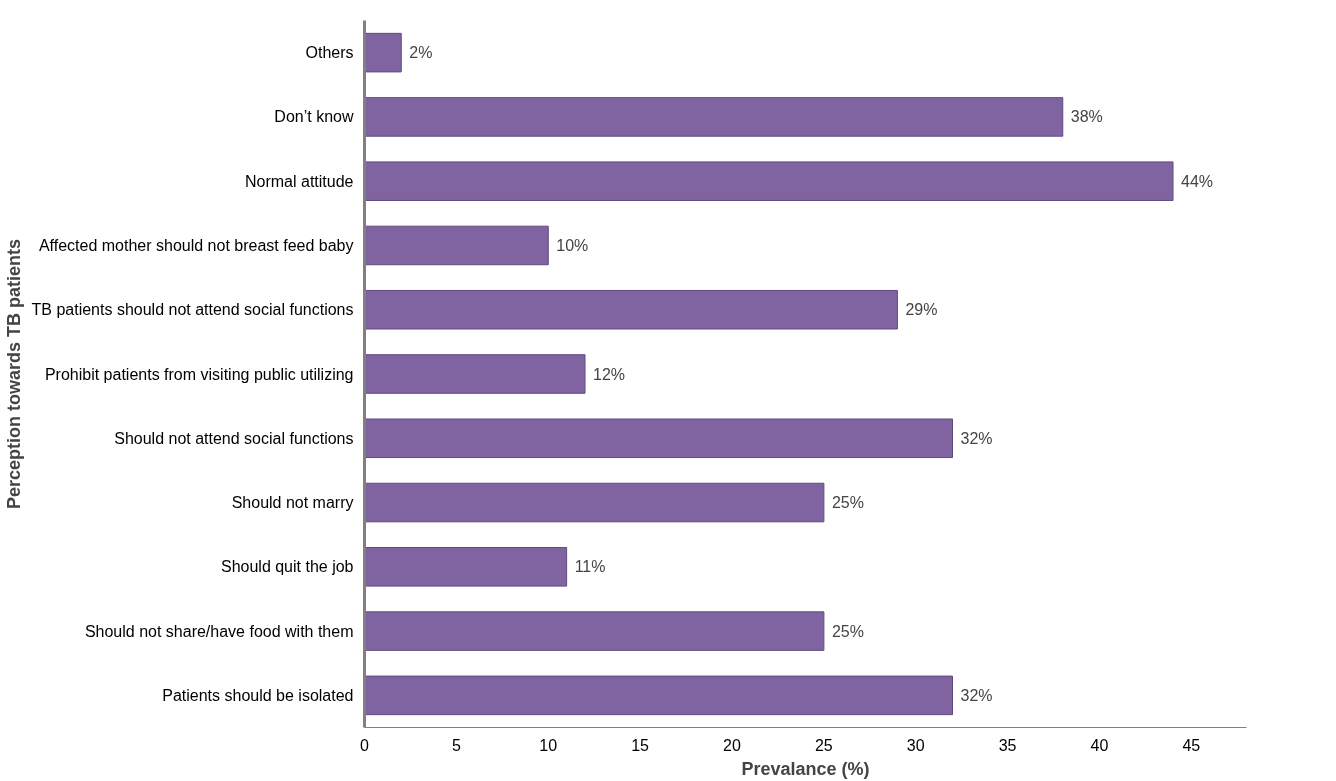 The height and width of the screenshot is (781, 1336). Describe the element at coordinates (287, 567) in the screenshot. I see `y-tick-label: Should quit the job` at that location.